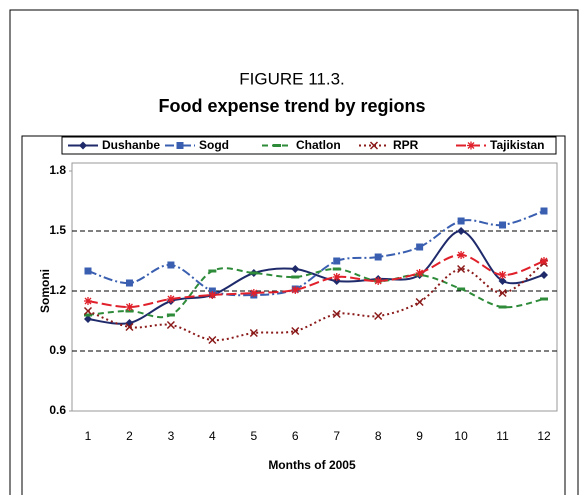 The width and height of the screenshot is (579, 495). What do you see at coordinates (57, 410) in the screenshot?
I see `y-tick-label: 0.6` at bounding box center [57, 410].